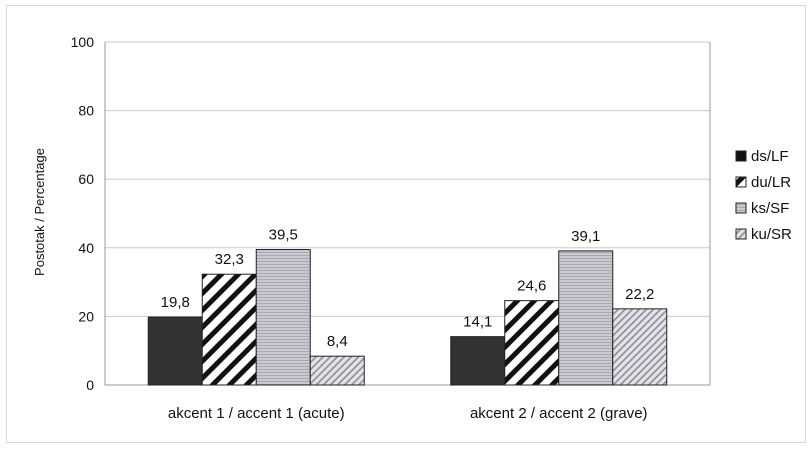 Image resolution: width=812 pixels, height=449 pixels. Describe the element at coordinates (763, 195) in the screenshot. I see `legend: ds/LF du/LR ks/SF ku/SR` at that location.